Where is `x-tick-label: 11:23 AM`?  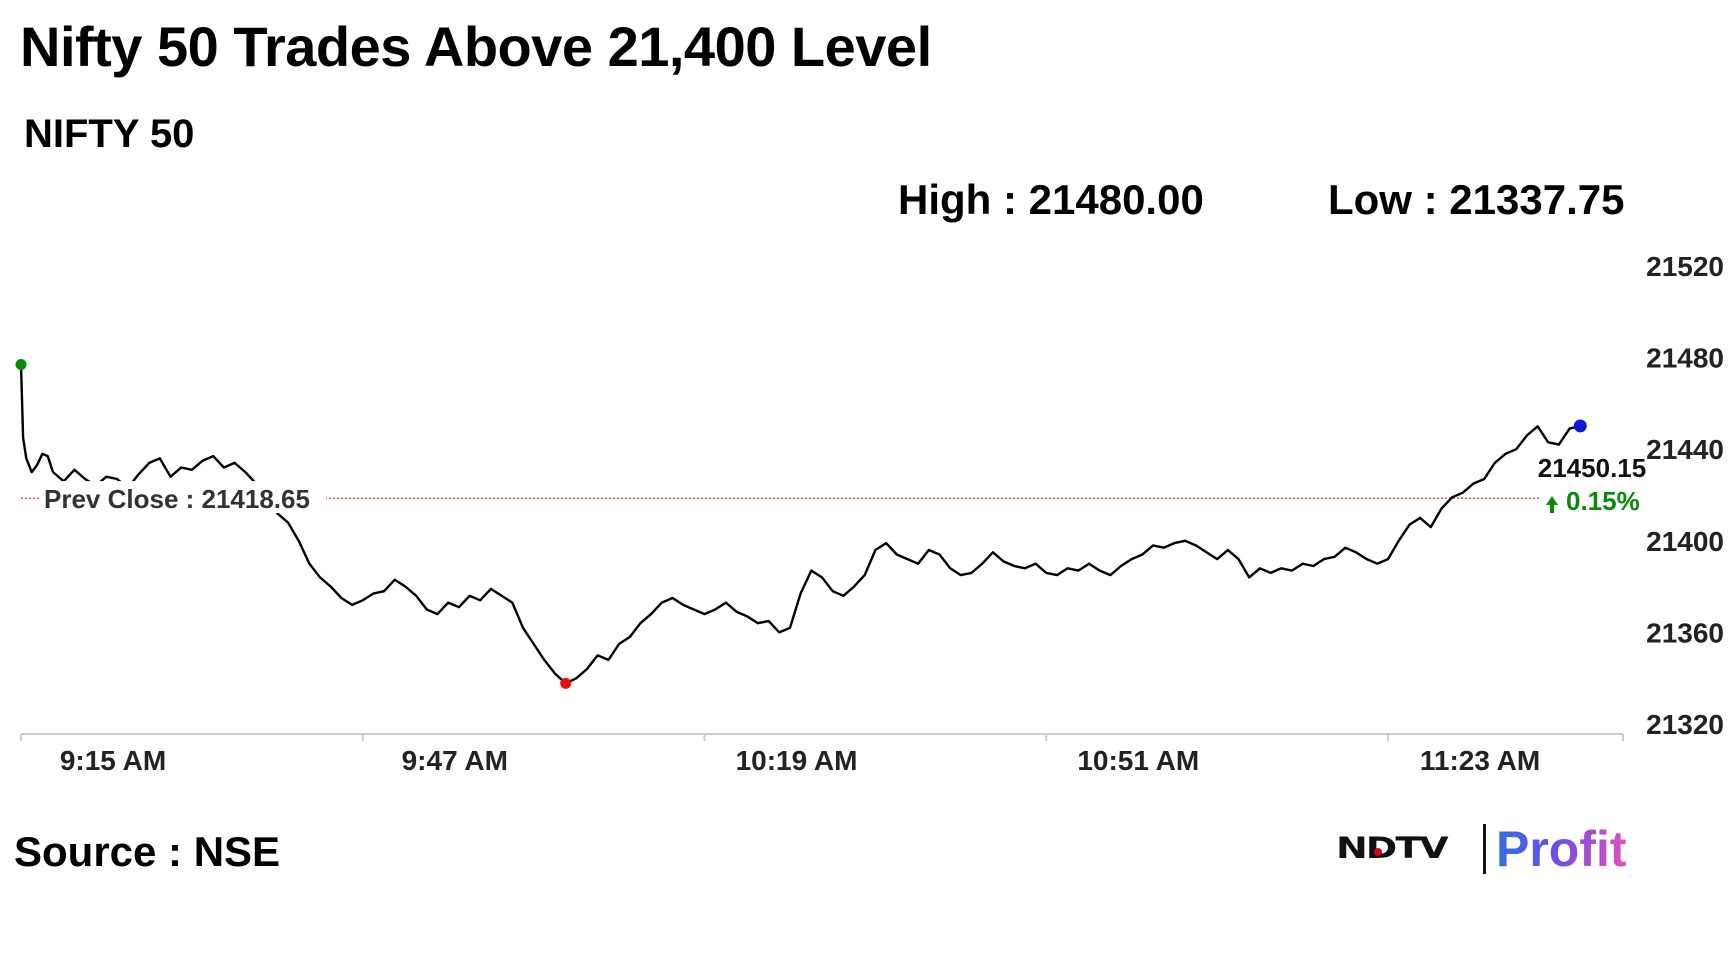 x-tick-label: 11:23 AM is located at coordinates (1480, 760).